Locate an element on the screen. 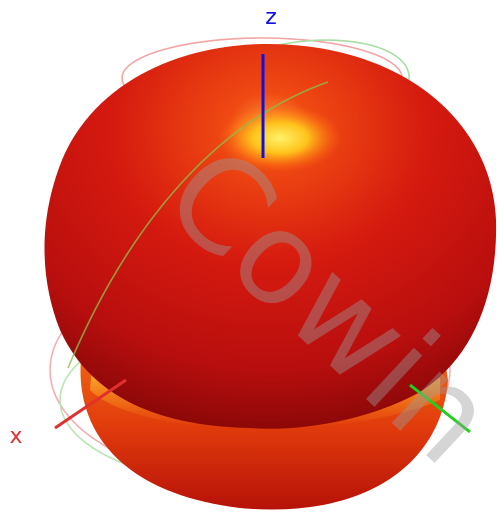  x-axis is located at coordinates (90, 404).